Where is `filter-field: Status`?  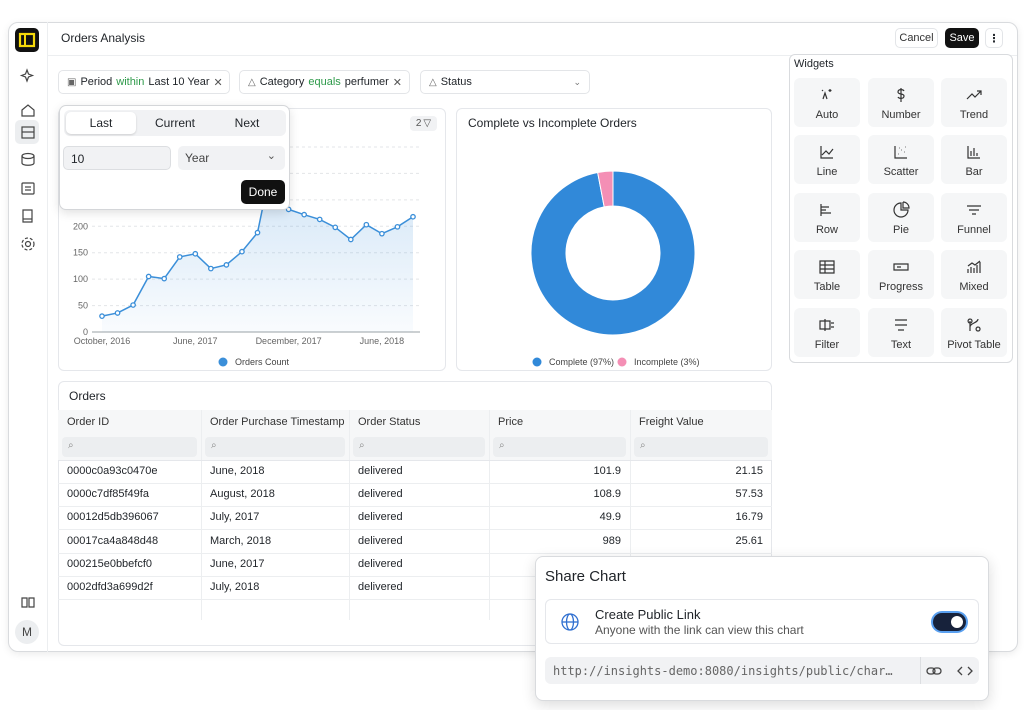
filter-field: Status is located at coordinates (456, 82).